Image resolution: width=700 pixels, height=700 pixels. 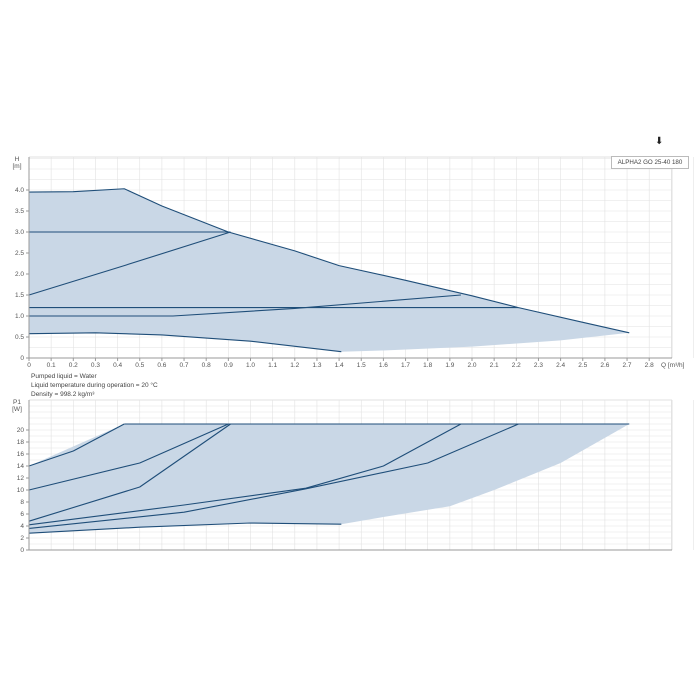 I want to click on y-tick-label: 2.0, so click(x=19, y=274).